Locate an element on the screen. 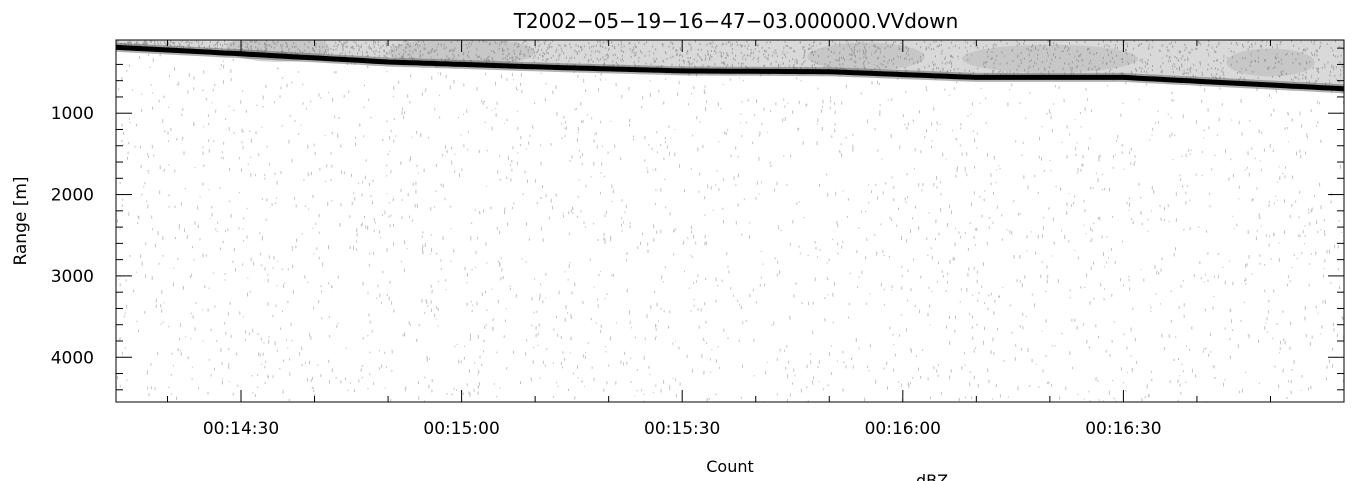 Image resolution: width=1362 pixels, height=481 pixels. x-tick-label: 00:15:00 is located at coordinates (461, 429).